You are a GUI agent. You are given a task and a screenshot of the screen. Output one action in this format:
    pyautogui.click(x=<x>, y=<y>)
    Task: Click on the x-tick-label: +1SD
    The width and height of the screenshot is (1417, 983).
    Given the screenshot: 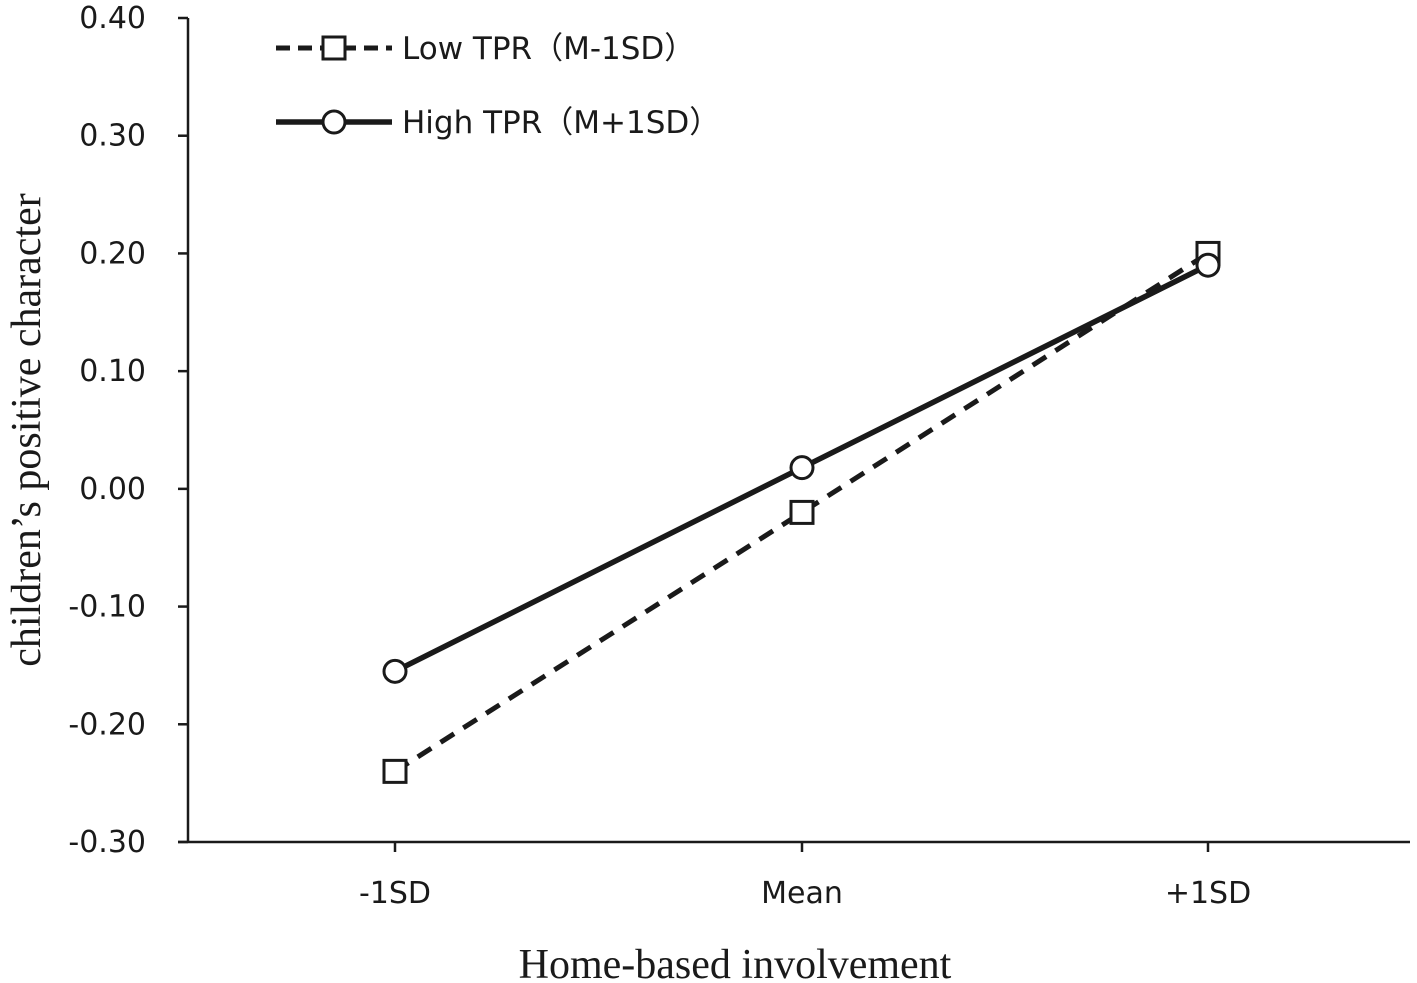 What is the action you would take?
    pyautogui.click(x=1208, y=893)
    